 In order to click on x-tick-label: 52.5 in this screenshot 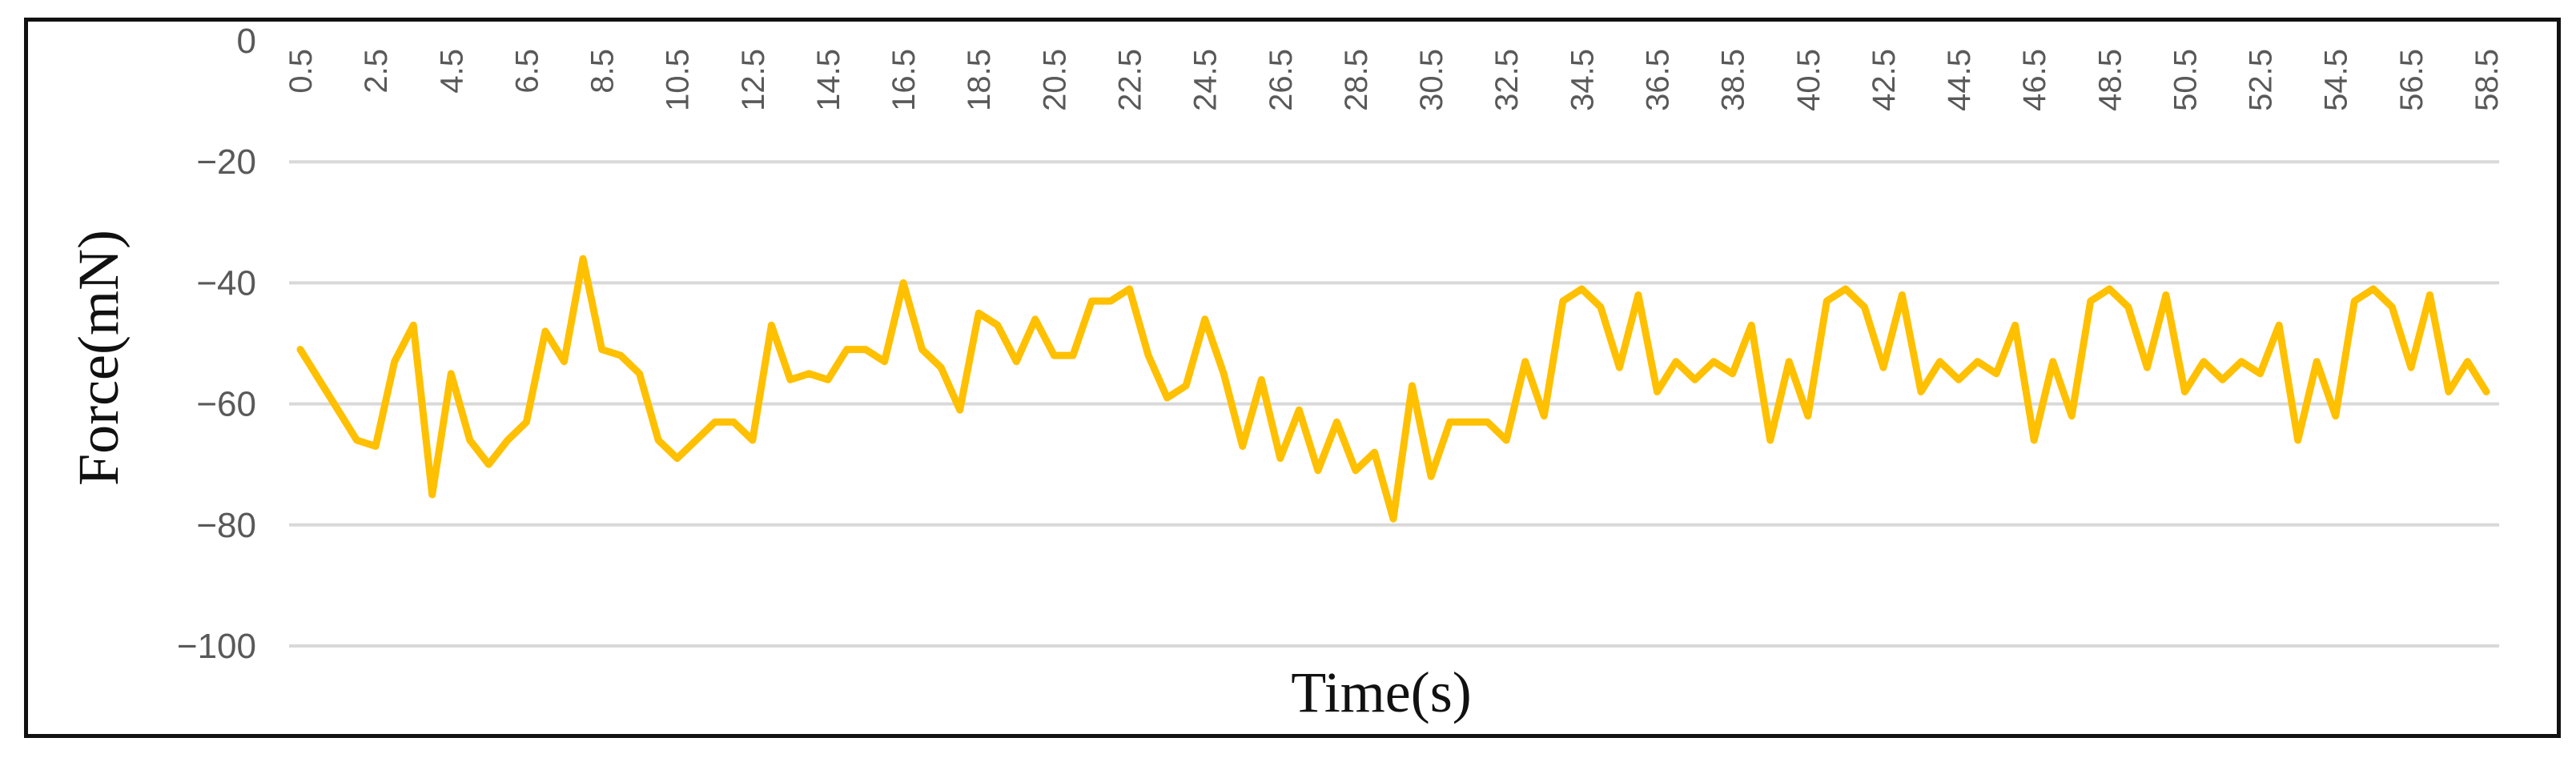, I will do `click(2261, 80)`.